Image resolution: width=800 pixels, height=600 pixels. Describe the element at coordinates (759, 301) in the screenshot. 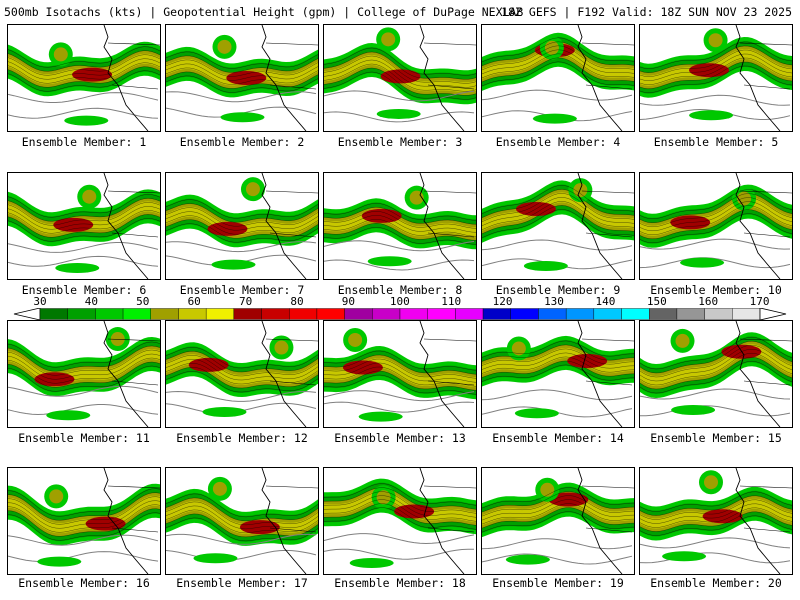

I see `colorbar-tick-label: 170` at that location.